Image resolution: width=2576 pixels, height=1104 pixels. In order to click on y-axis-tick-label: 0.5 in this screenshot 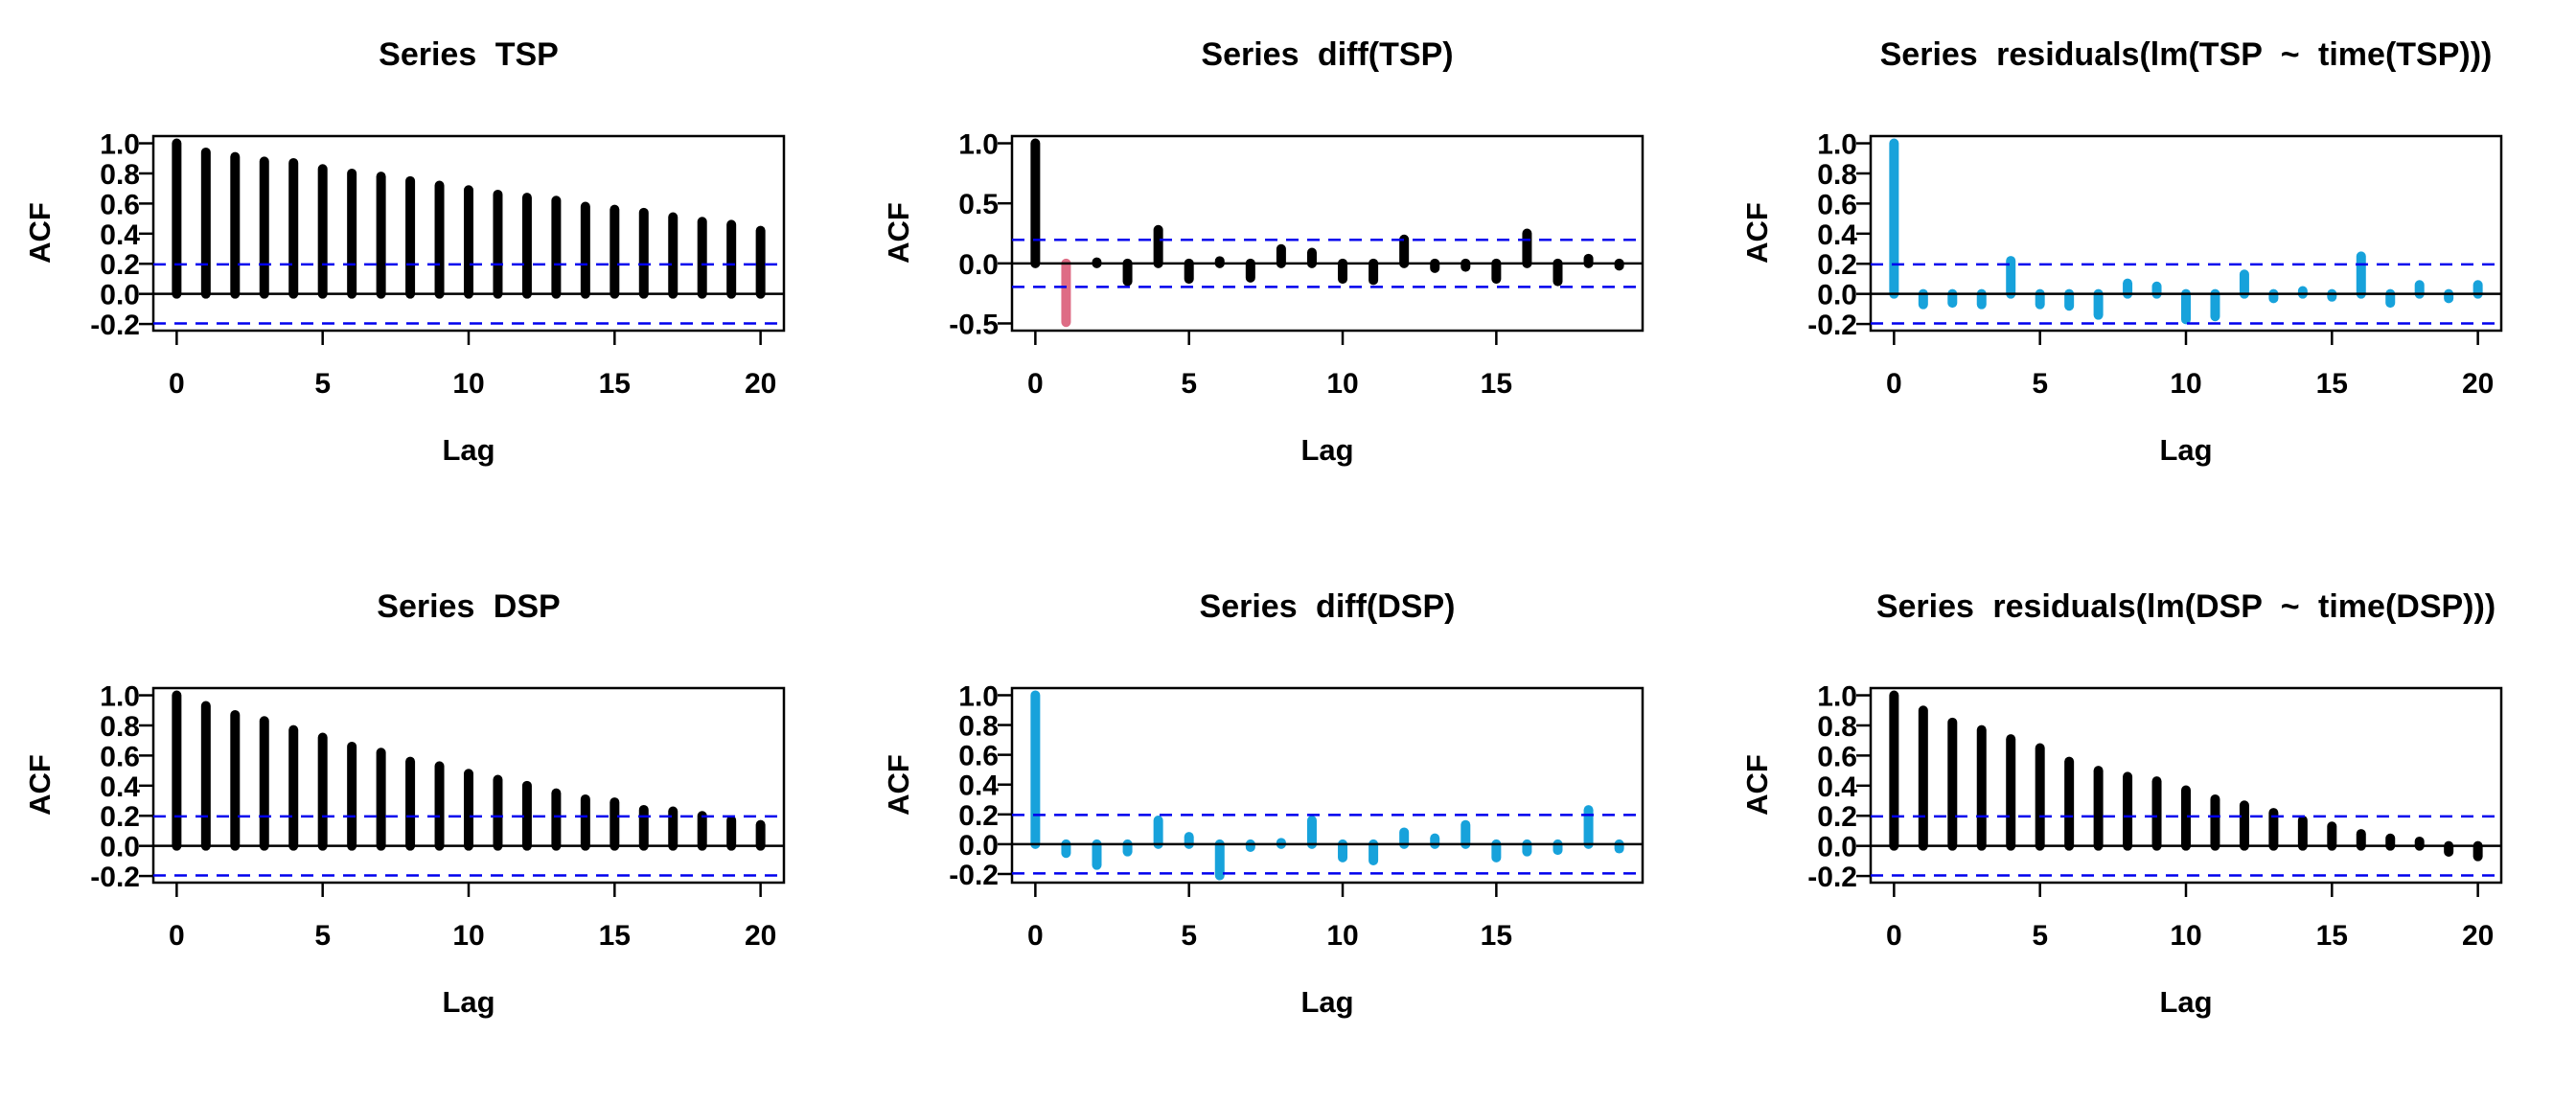, I will do `click(978, 204)`.